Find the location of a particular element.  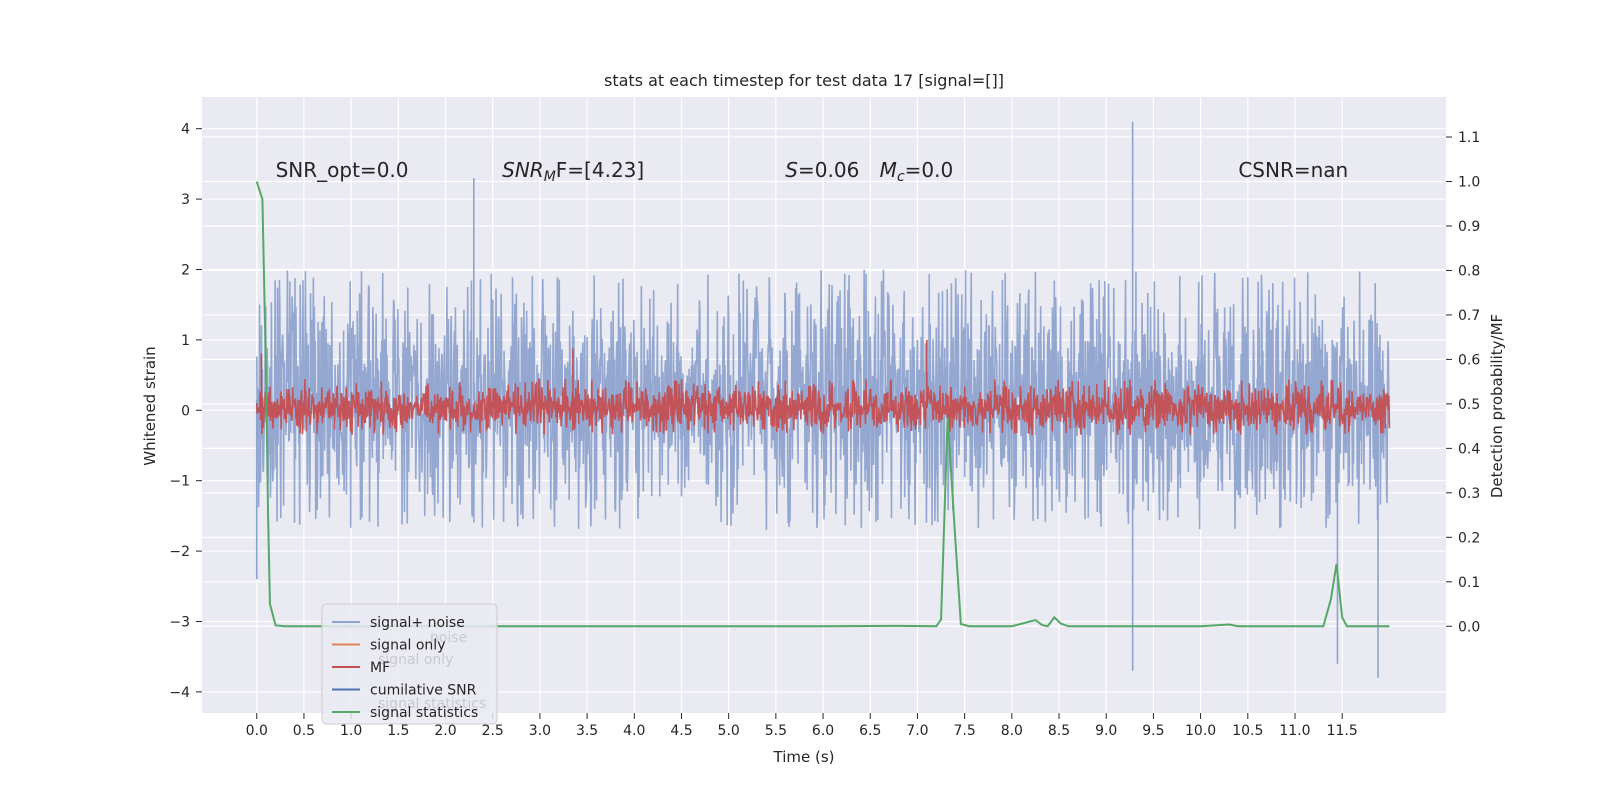

x-tick-label: 9.5 is located at coordinates (1153, 731).